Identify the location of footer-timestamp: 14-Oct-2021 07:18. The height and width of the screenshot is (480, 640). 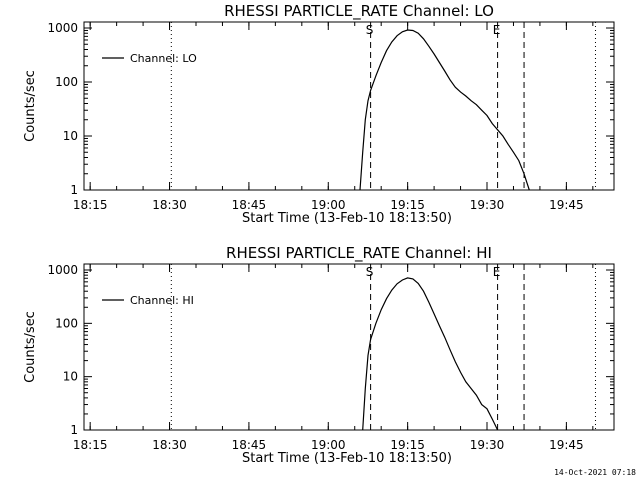
(595, 472).